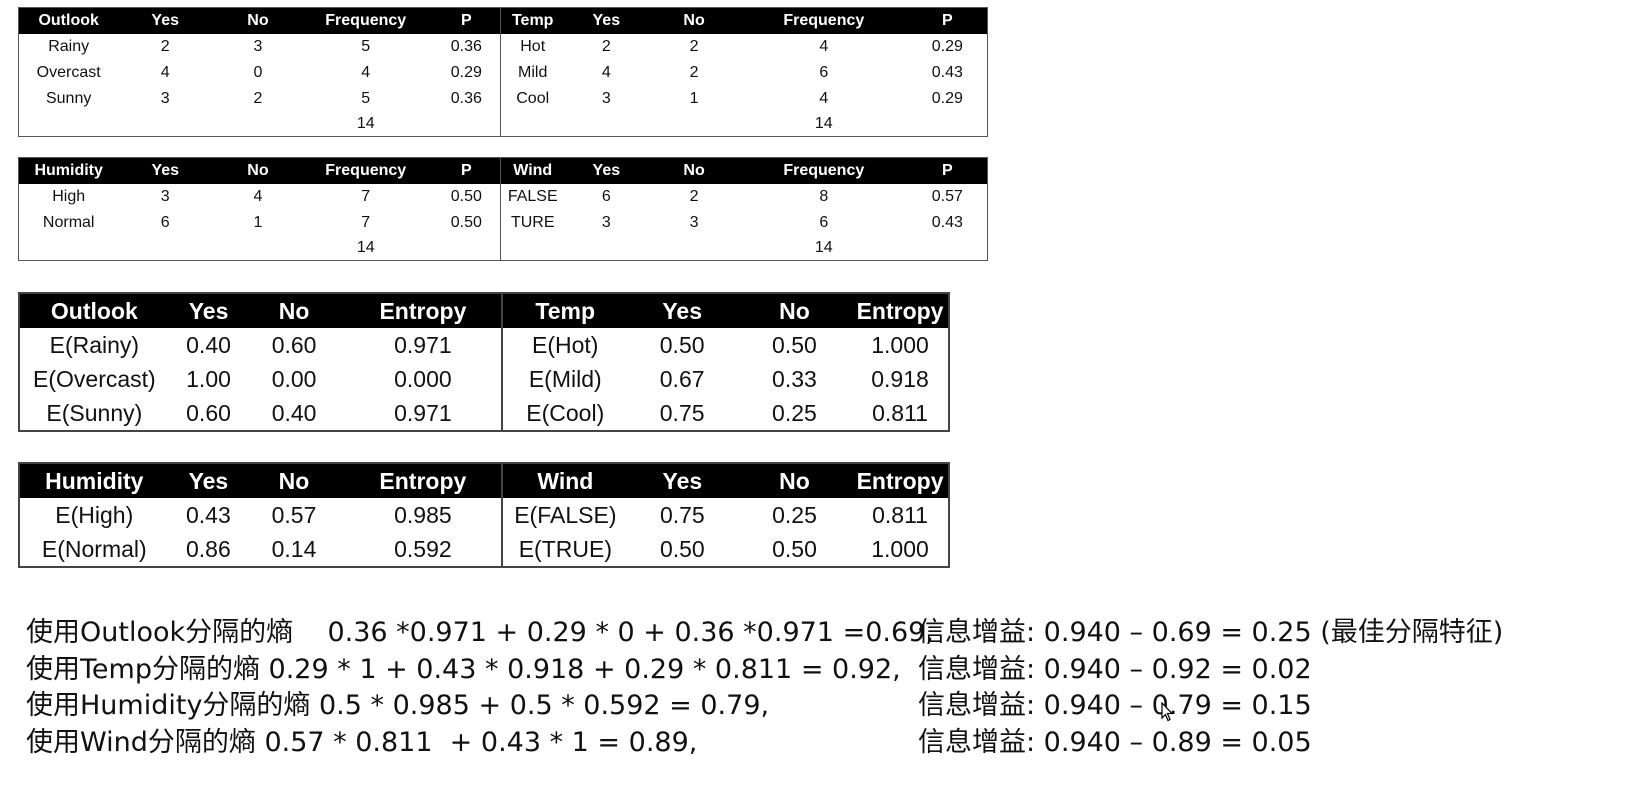 The height and width of the screenshot is (785, 1631). Describe the element at coordinates (262, 99) in the screenshot. I see `table-row: Sunny 3 2 5 0.36` at that location.